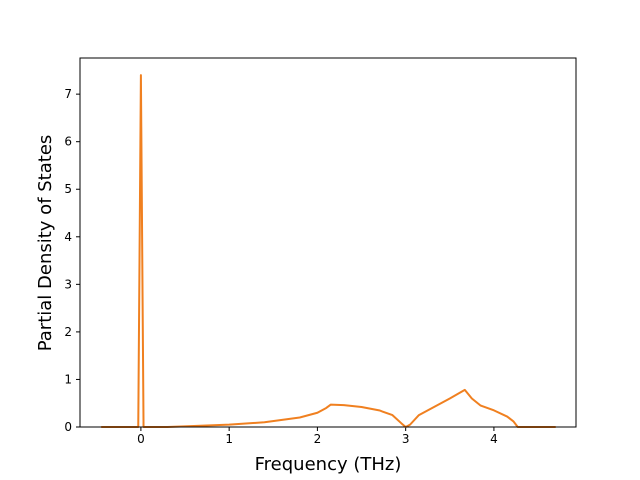 The width and height of the screenshot is (640, 480). What do you see at coordinates (141, 439) in the screenshot?
I see `x-tick-label: 0` at bounding box center [141, 439].